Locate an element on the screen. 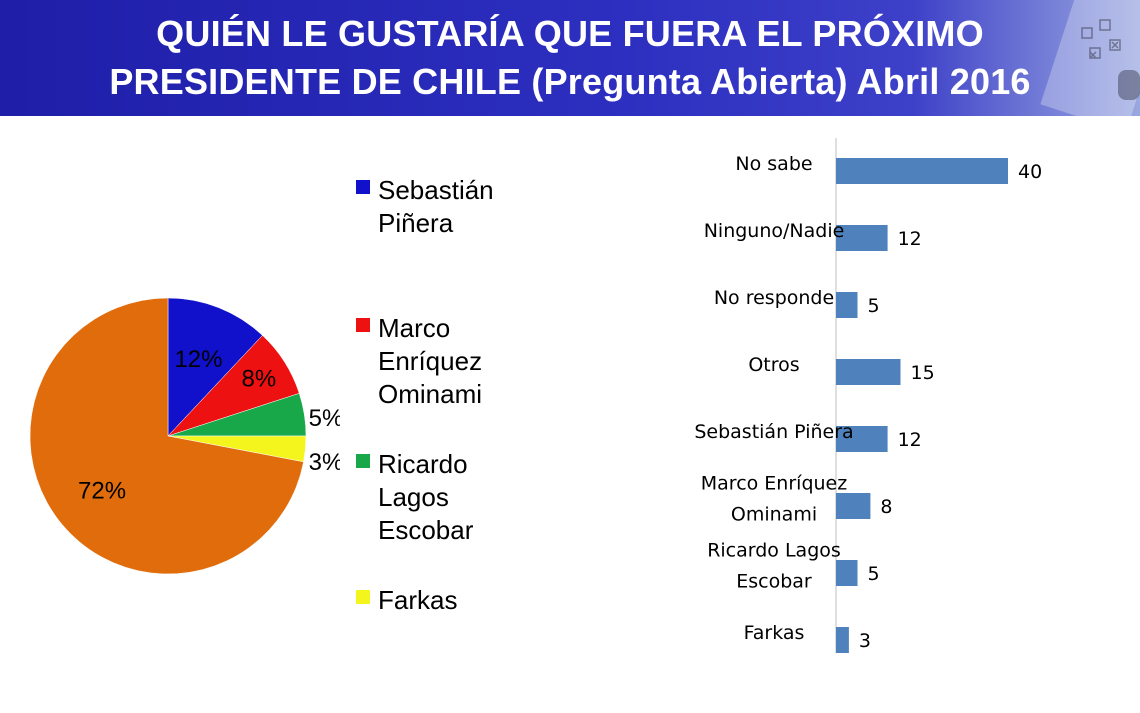  pie-chart: 12% 8% 5% 3% 72% is located at coordinates (184, 436).